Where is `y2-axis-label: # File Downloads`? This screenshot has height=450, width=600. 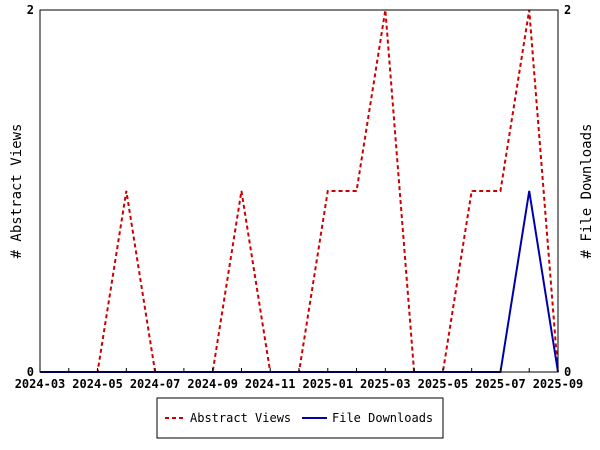 y2-axis-label: # File Downloads is located at coordinates (587, 191).